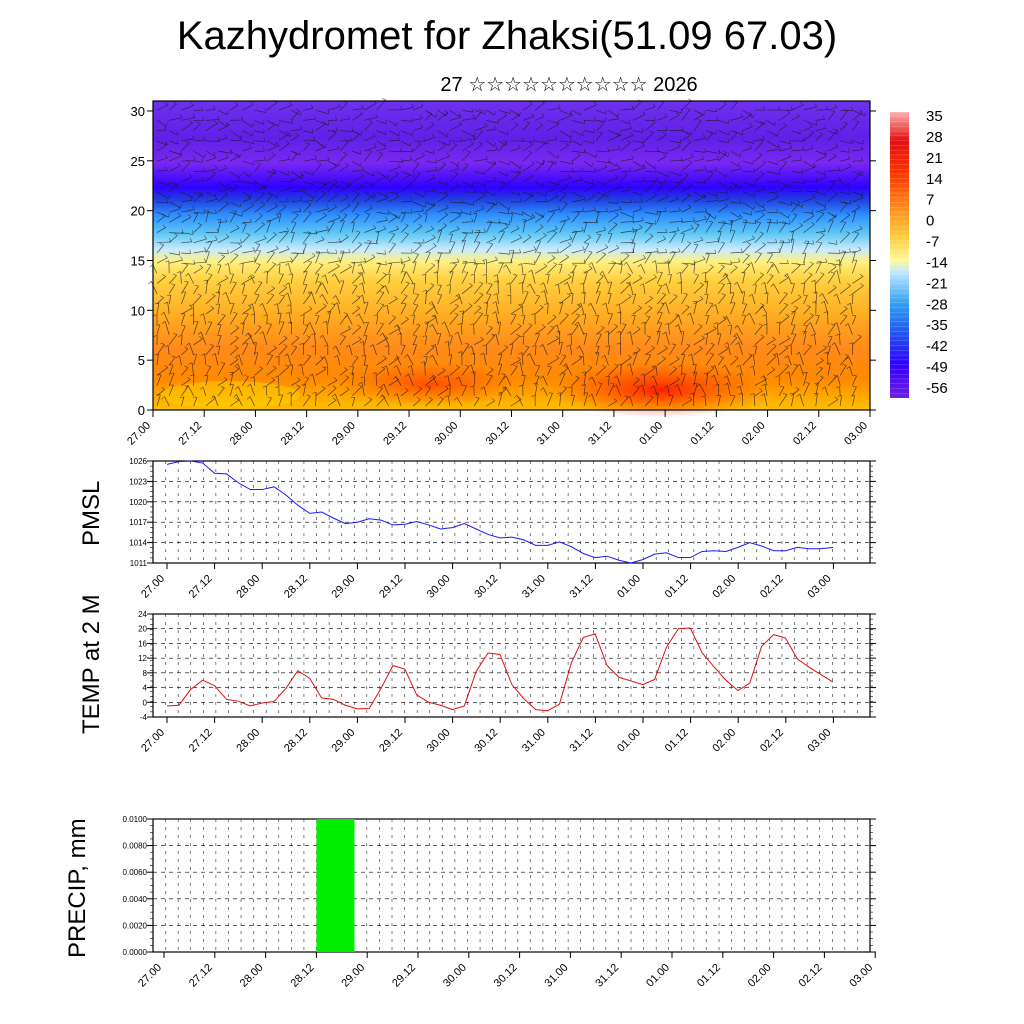 The image size is (1024, 1024). What do you see at coordinates (144, 717) in the screenshot?
I see `temp-y-tick-label: -4` at bounding box center [144, 717].